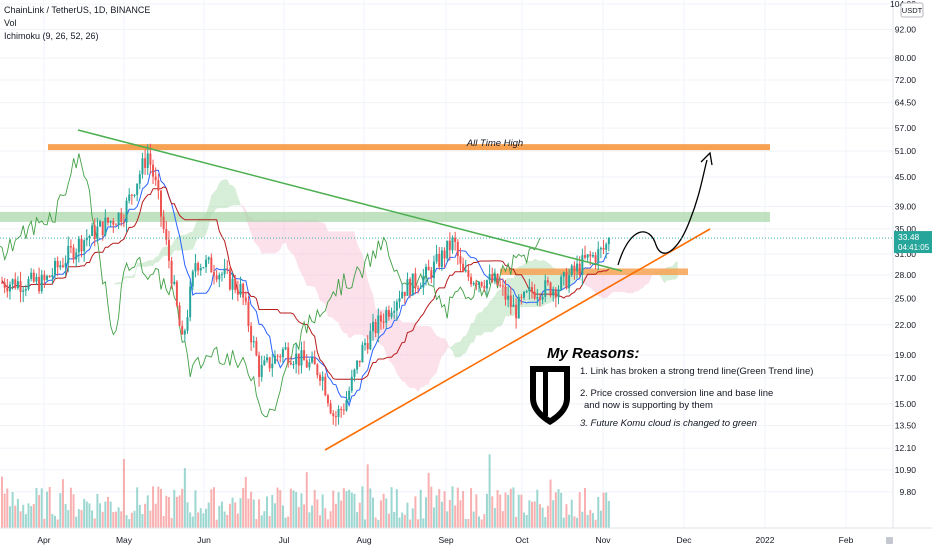 Image resolution: width=932 pixels, height=550 pixels. I want to click on ath-line, so click(409, 147).